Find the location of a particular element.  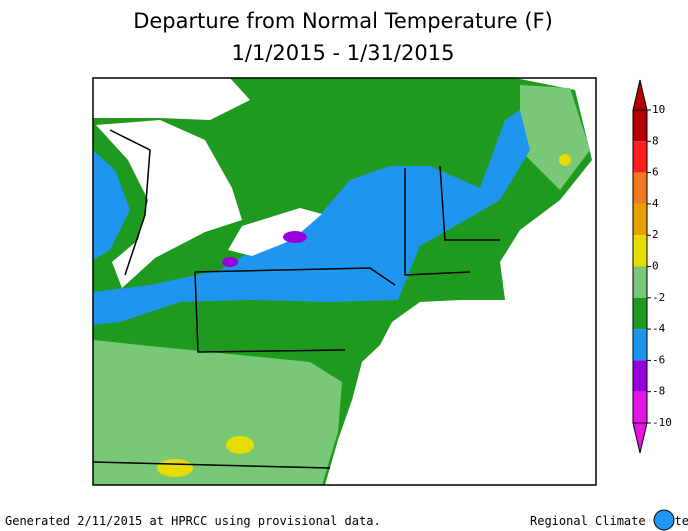

colorbar-tick-label: -4 is located at coordinates (659, 328).